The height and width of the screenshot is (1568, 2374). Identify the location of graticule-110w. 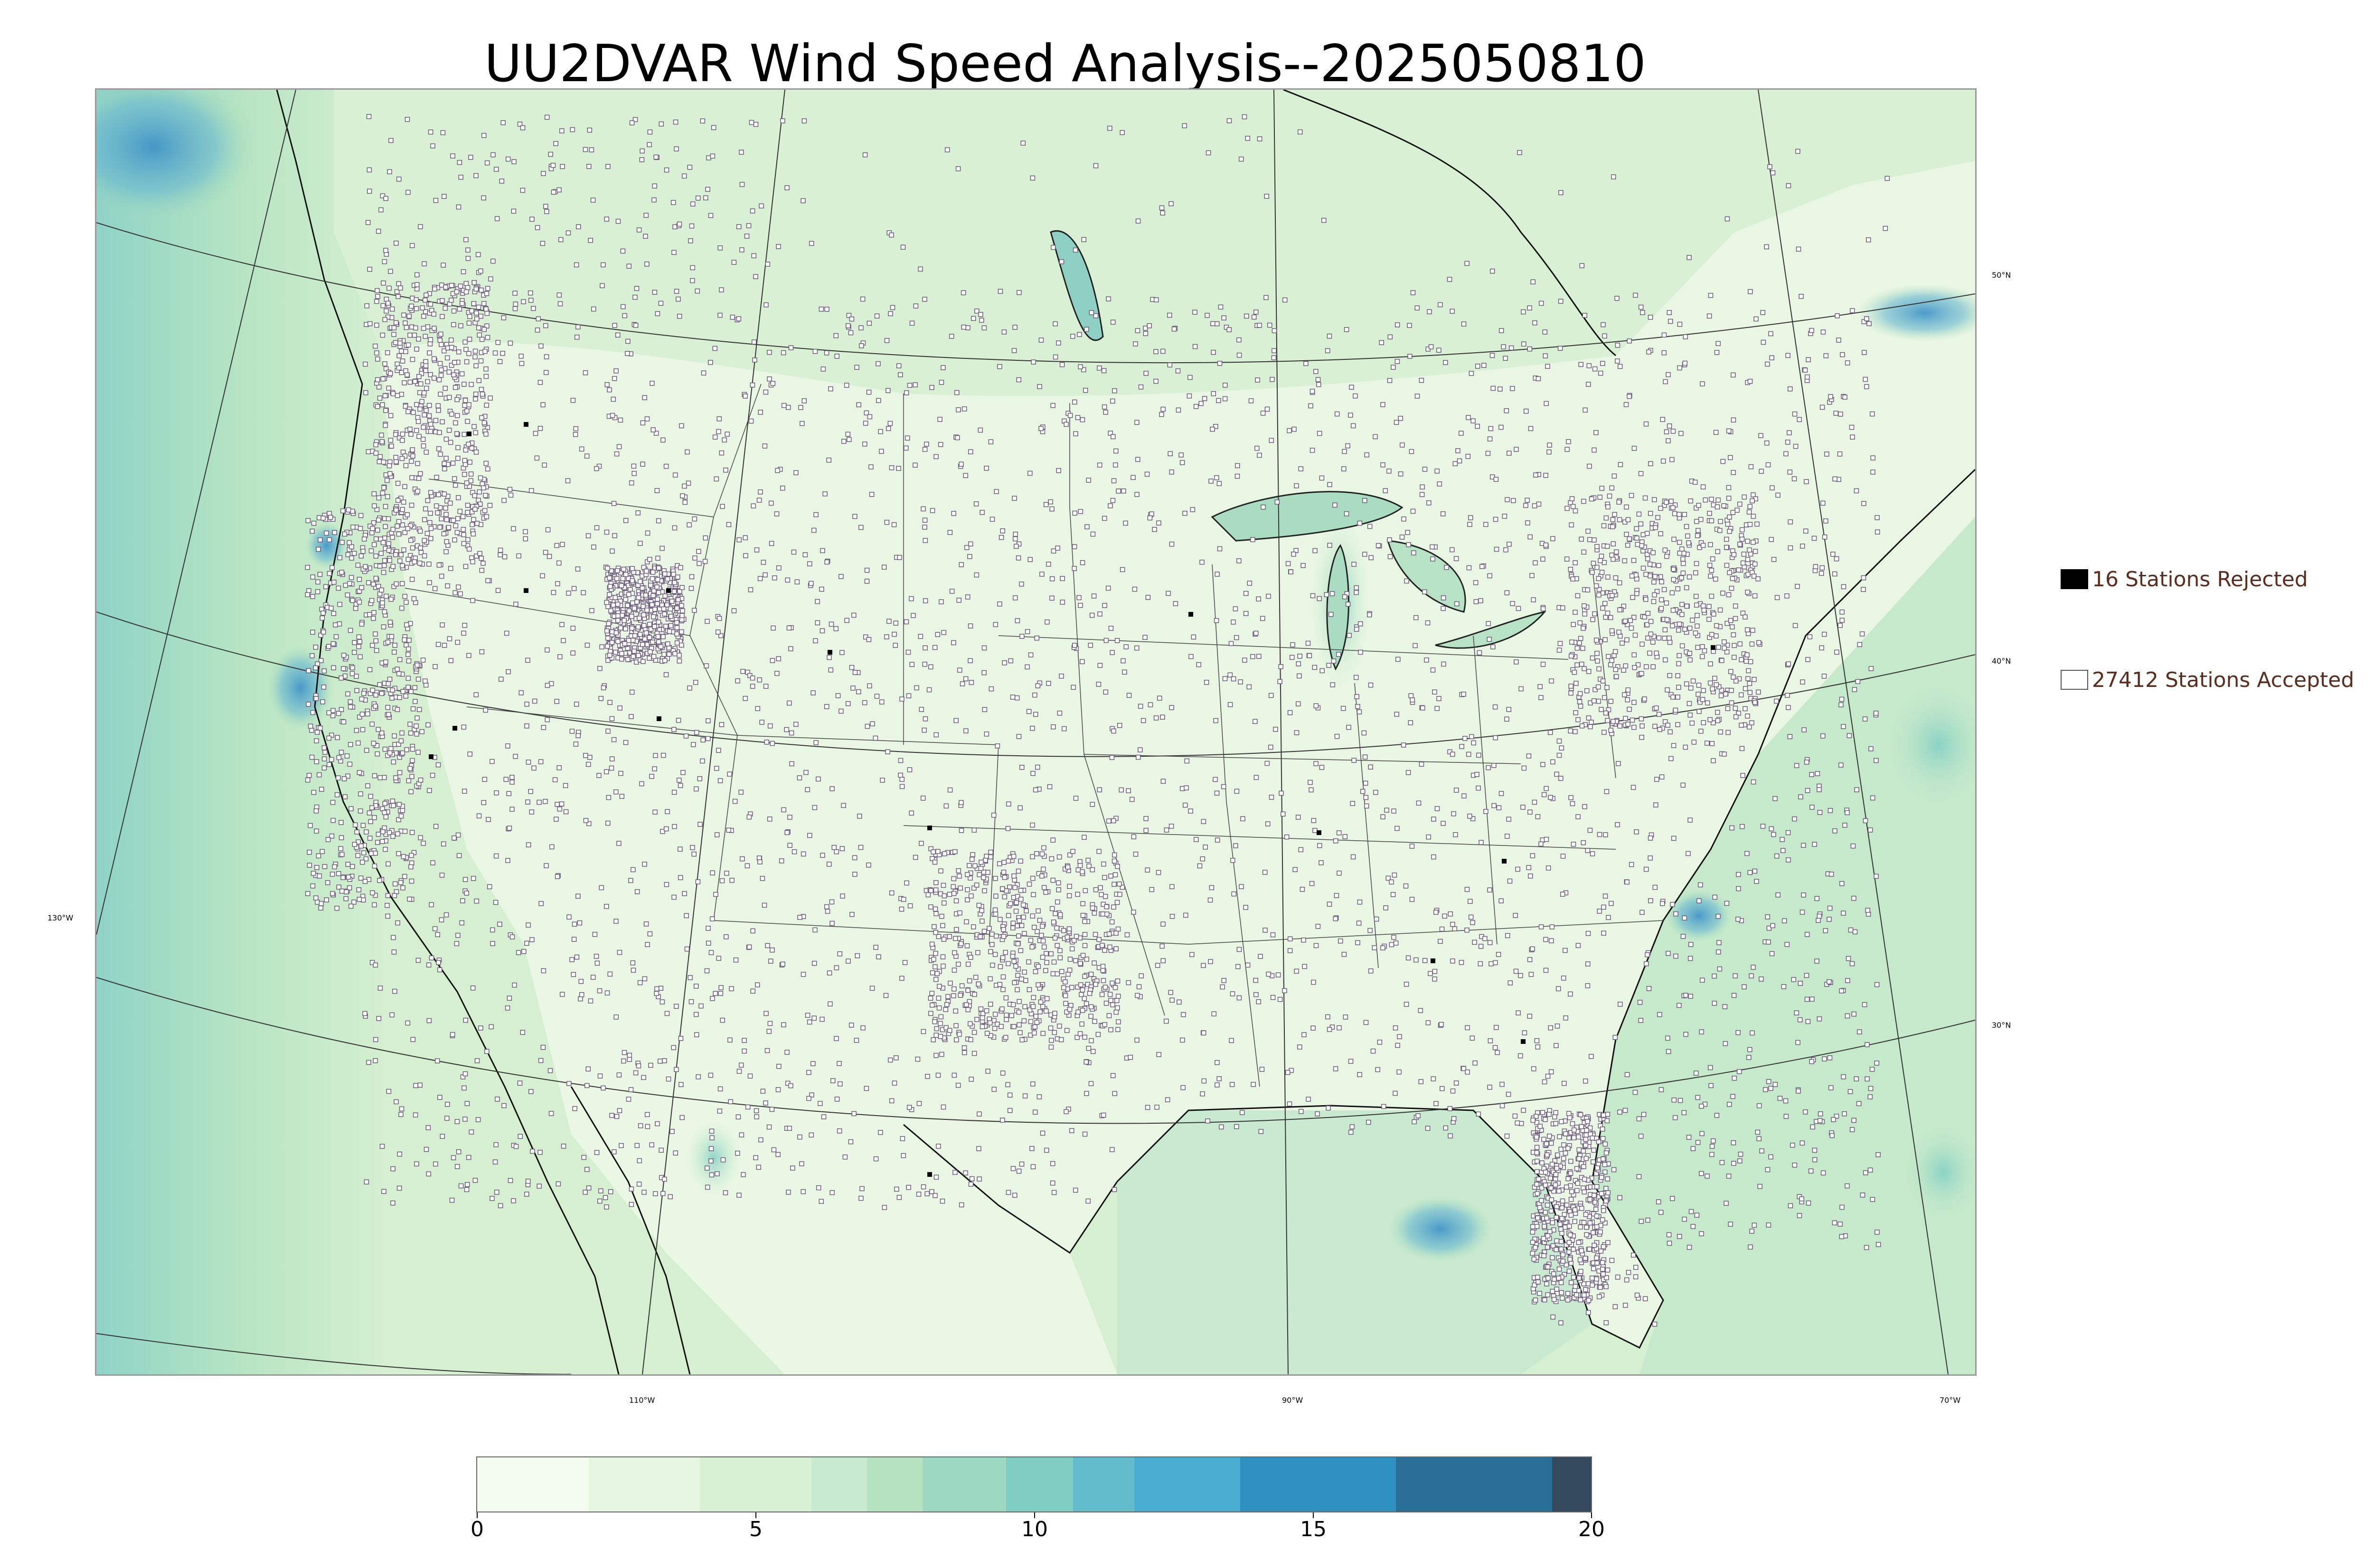
(713, 732).